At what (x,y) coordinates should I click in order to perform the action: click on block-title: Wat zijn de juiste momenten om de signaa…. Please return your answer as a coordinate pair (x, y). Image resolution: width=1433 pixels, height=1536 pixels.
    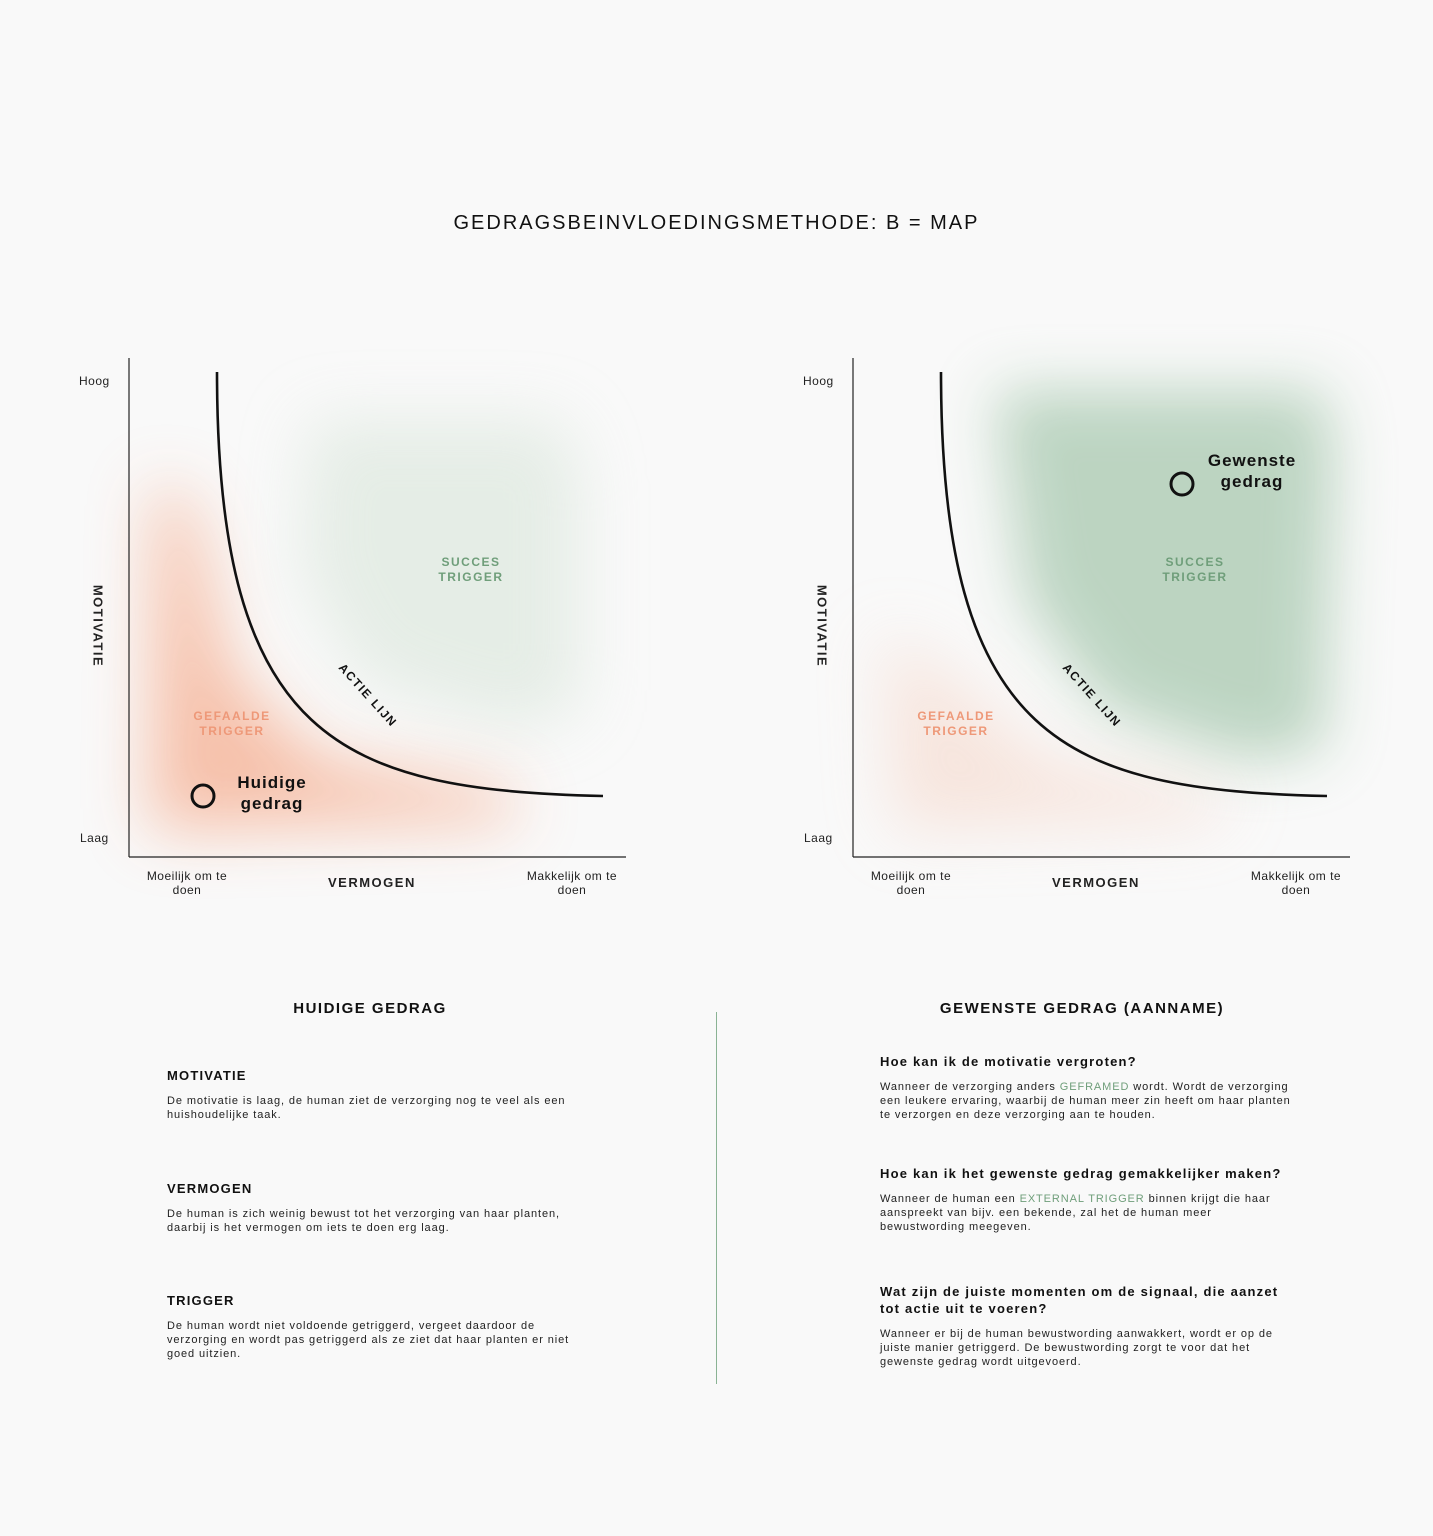
    Looking at the image, I should click on (1079, 1300).